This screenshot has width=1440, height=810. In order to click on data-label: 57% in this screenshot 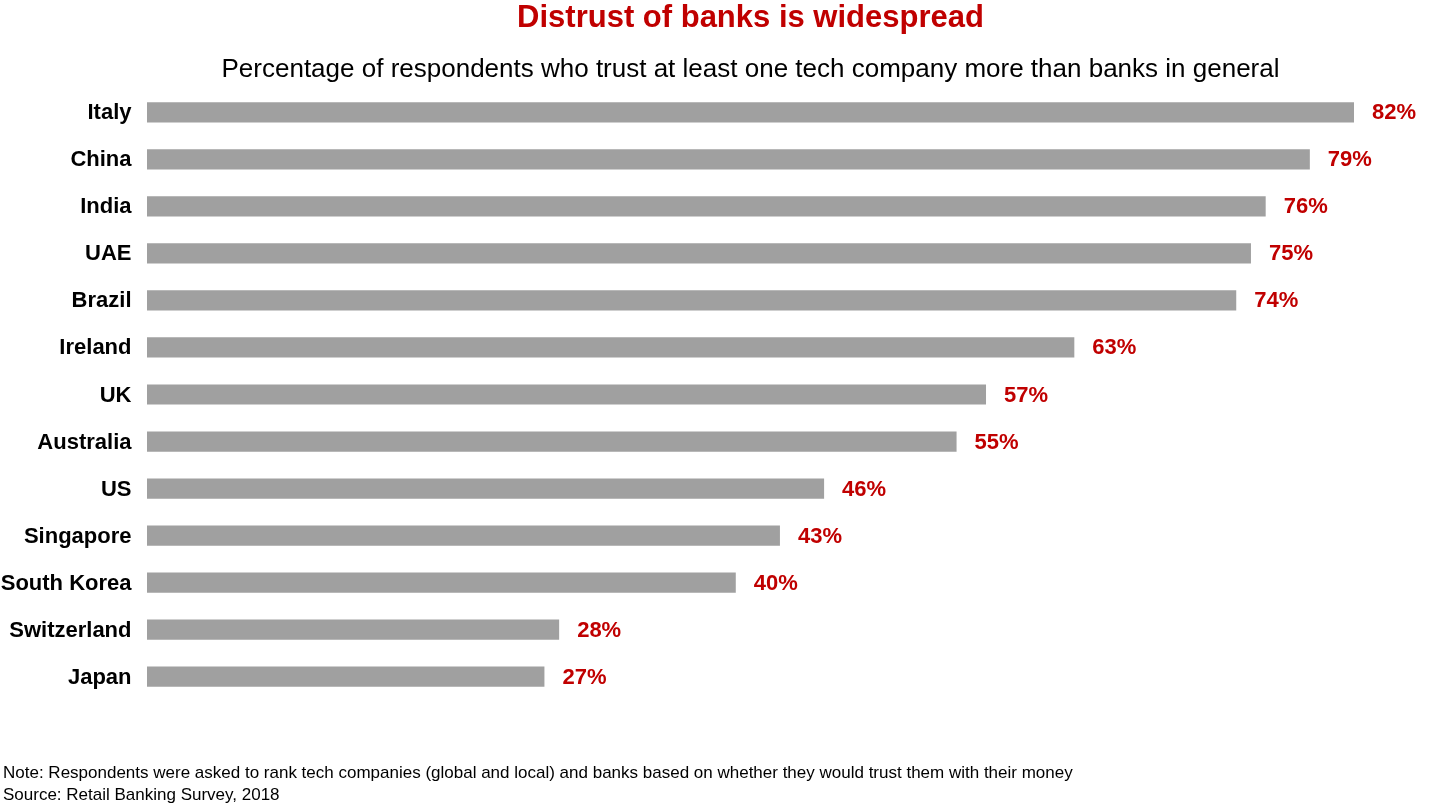, I will do `click(1026, 394)`.